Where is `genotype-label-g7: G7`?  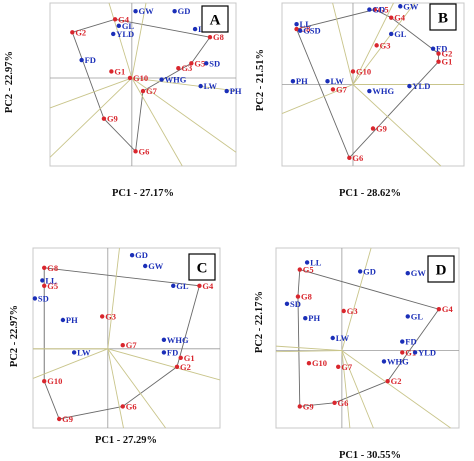
genotype-label-g7: G7 is located at coordinates (347, 367).